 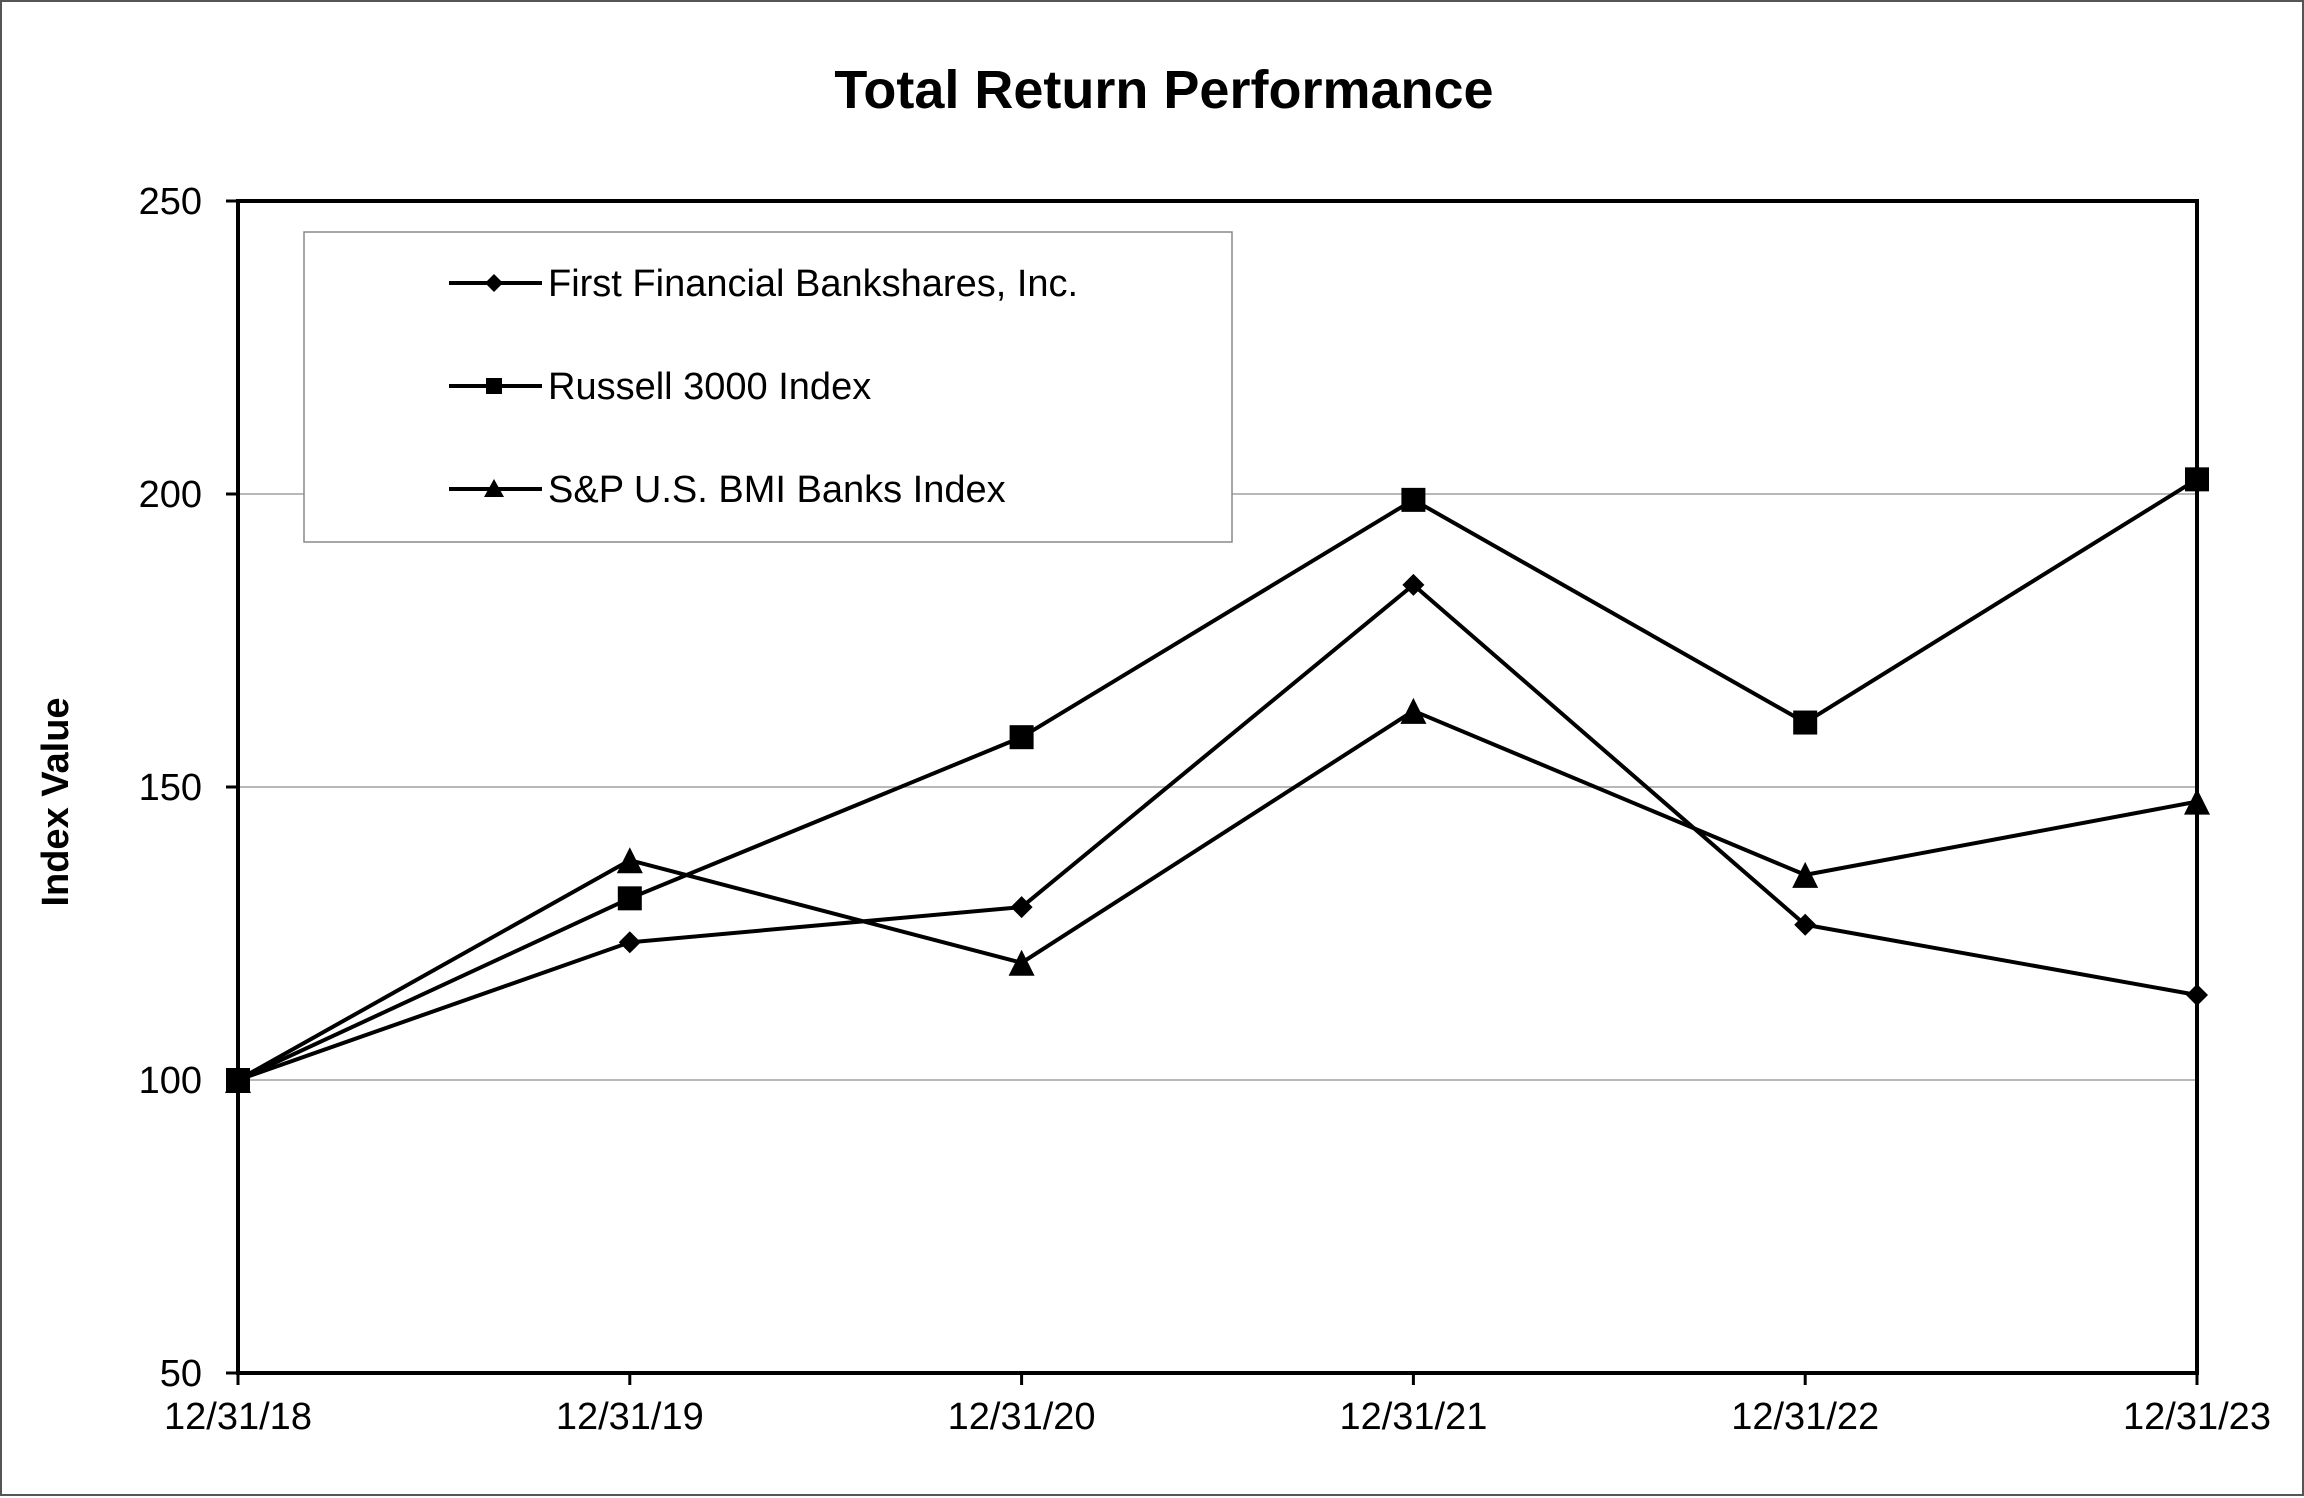 What do you see at coordinates (170, 788) in the screenshot?
I see `y-tick-label: 150` at bounding box center [170, 788].